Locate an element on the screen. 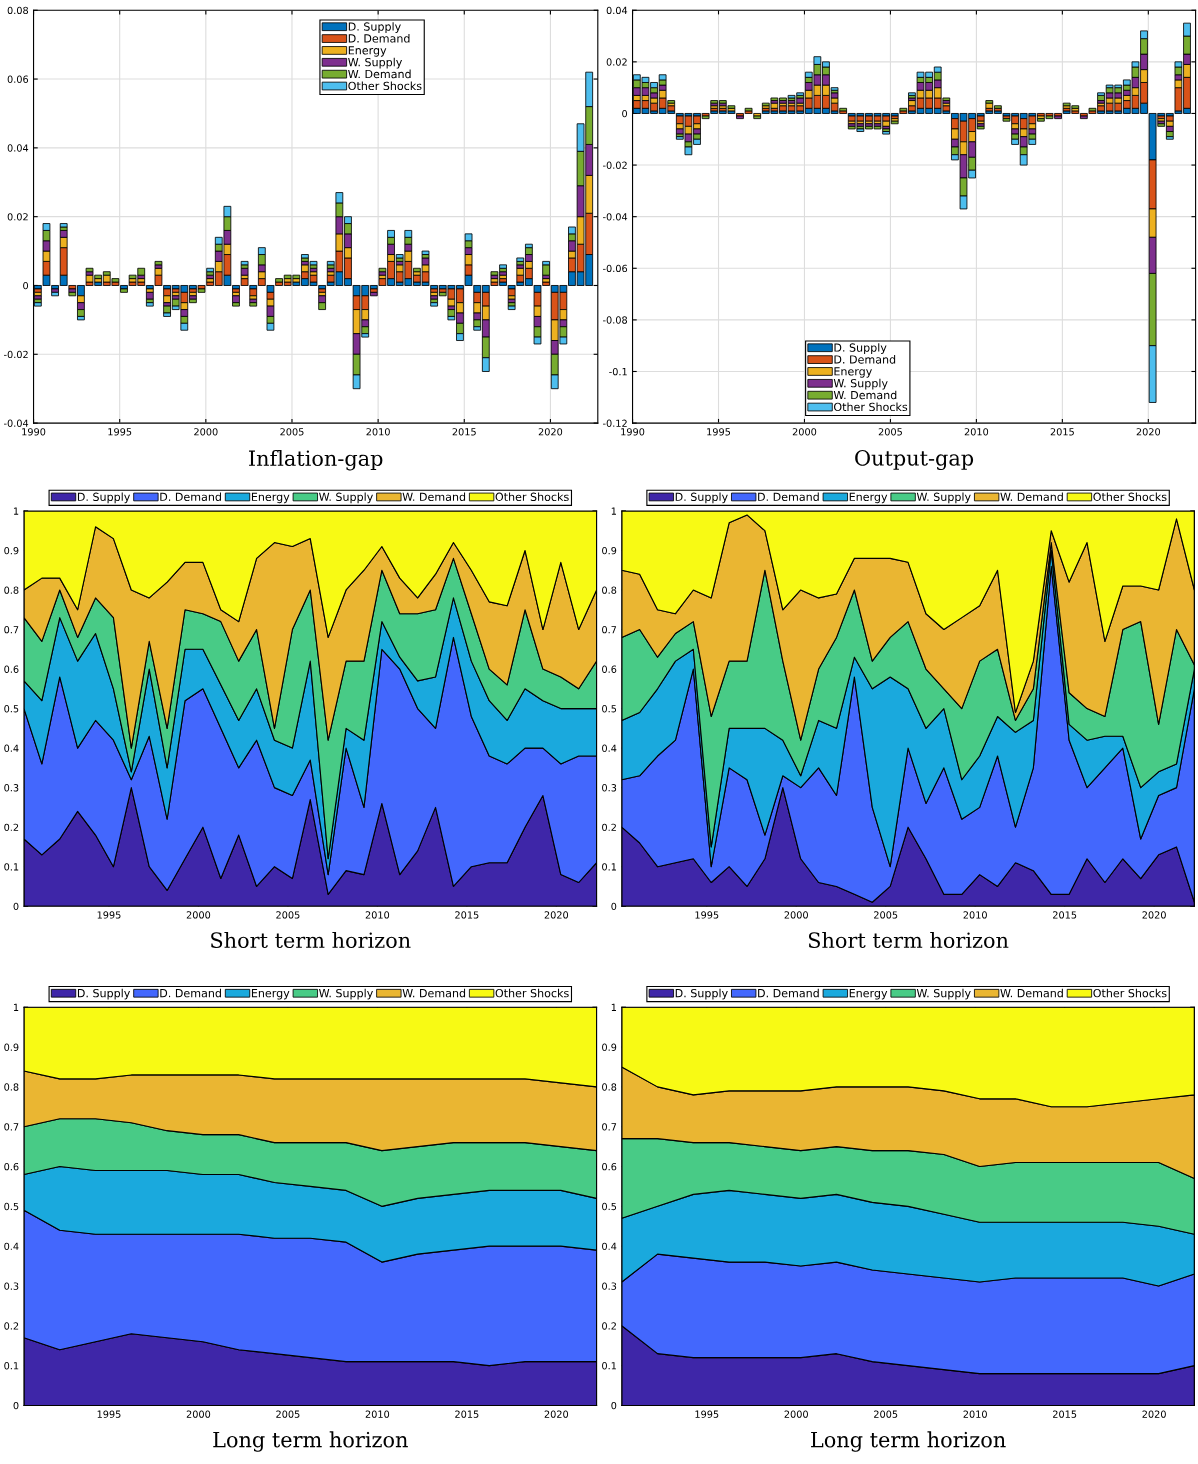  y-tick-label: 0.04 is located at coordinates (18, 148).